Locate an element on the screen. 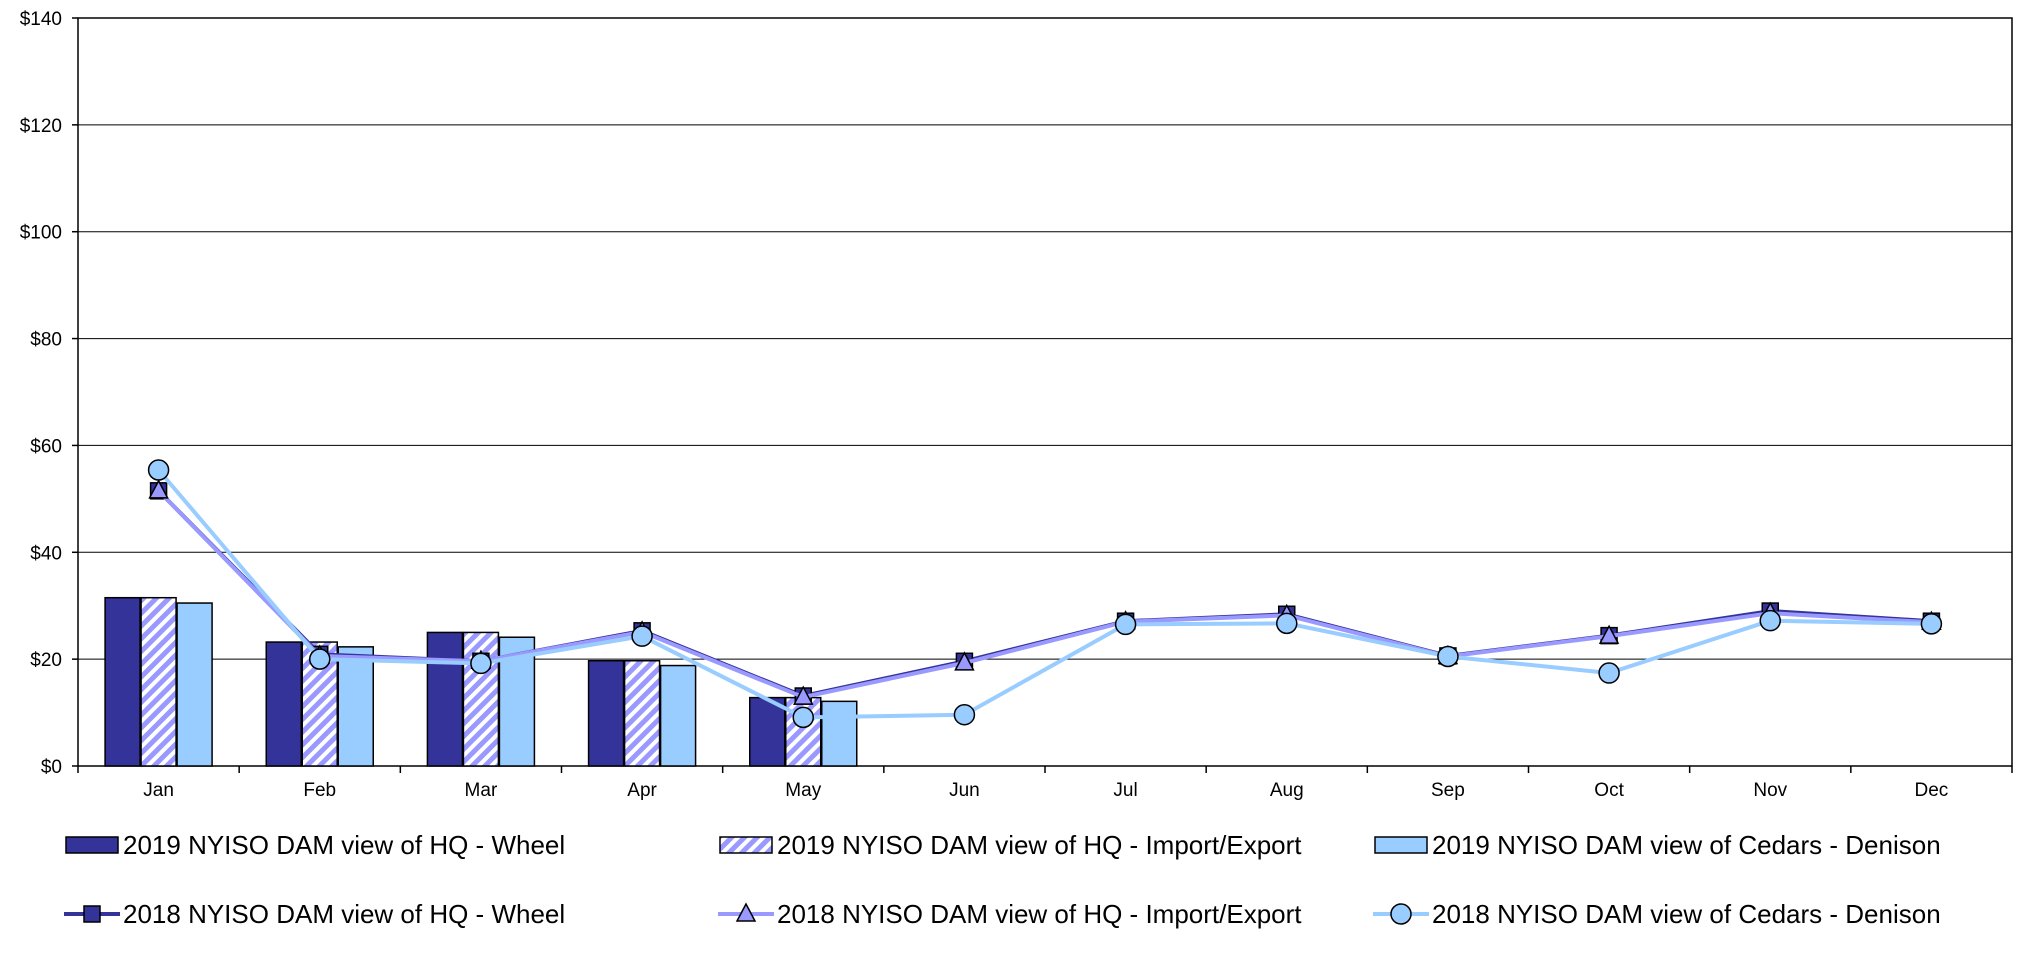 The width and height of the screenshot is (2019, 955). legend-item: 2019 NYISO DAM view of Cedars - Denison is located at coordinates (1657, 845).